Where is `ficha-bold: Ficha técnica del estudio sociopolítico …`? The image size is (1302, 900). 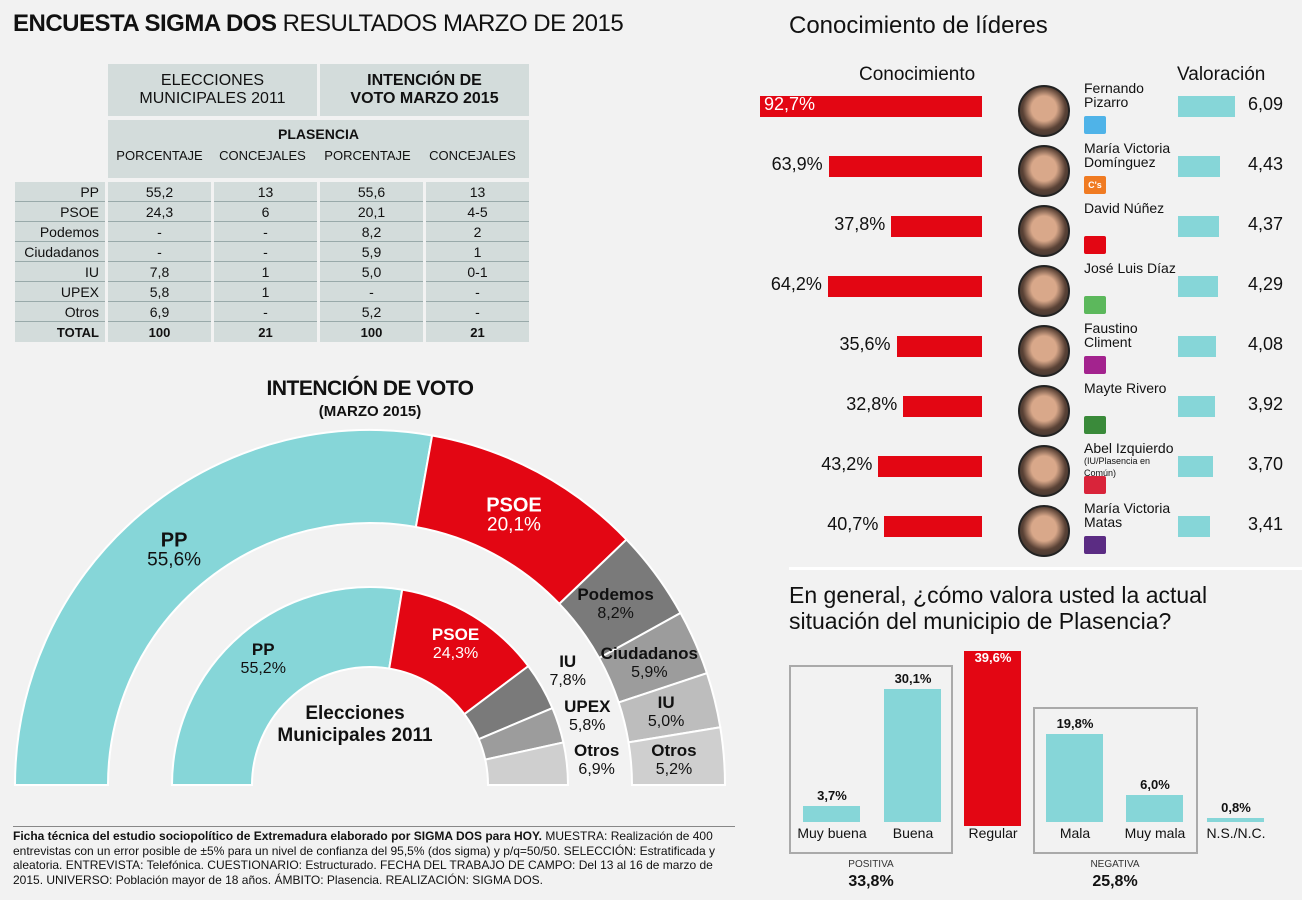 ficha-bold: Ficha técnica del estudio sociopolítico … is located at coordinates (278, 836).